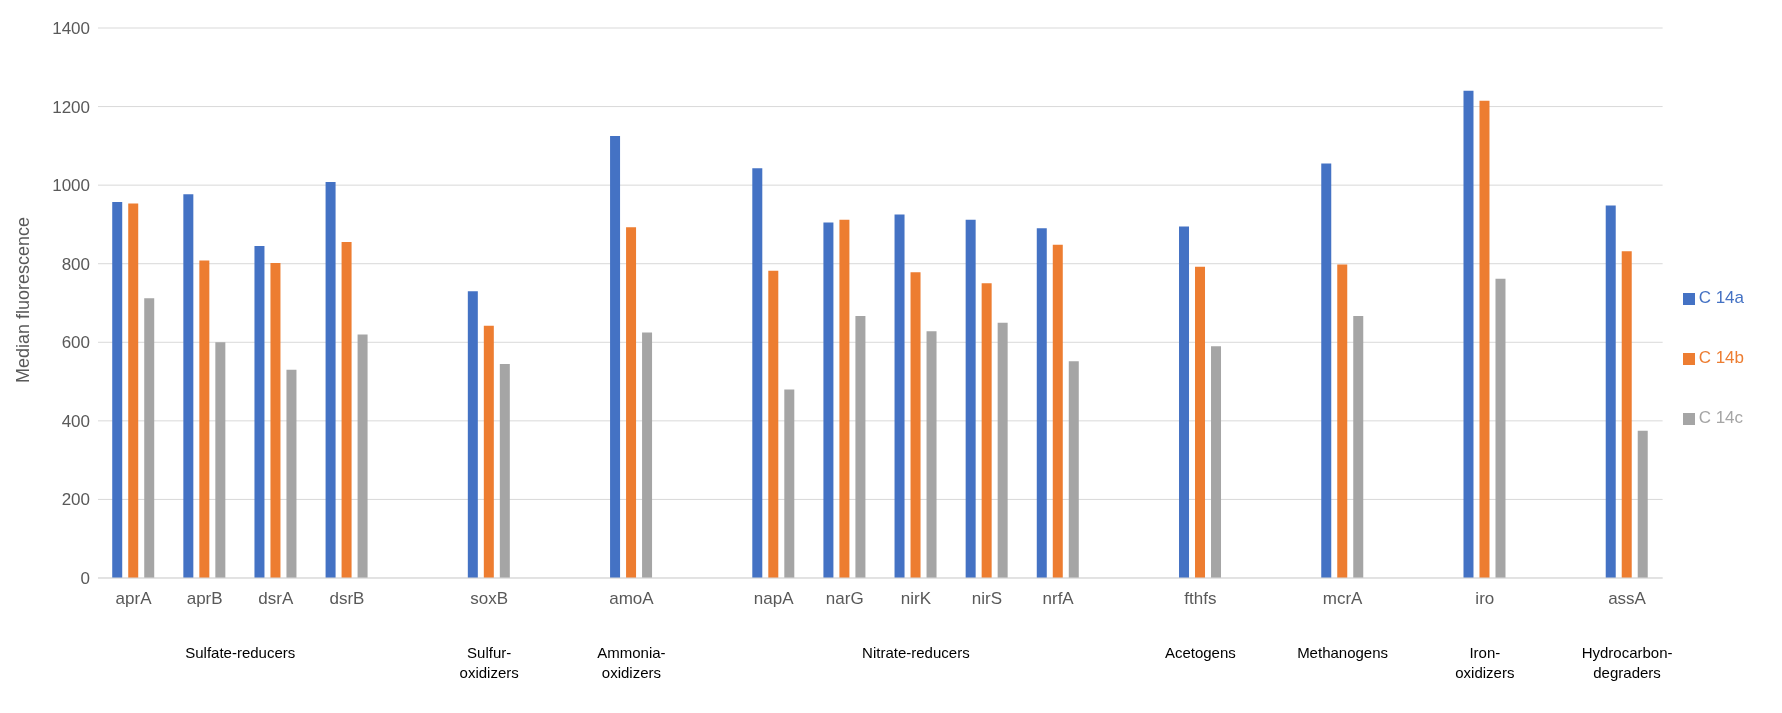  I want to click on x-tick-label: dsrB, so click(347, 598).